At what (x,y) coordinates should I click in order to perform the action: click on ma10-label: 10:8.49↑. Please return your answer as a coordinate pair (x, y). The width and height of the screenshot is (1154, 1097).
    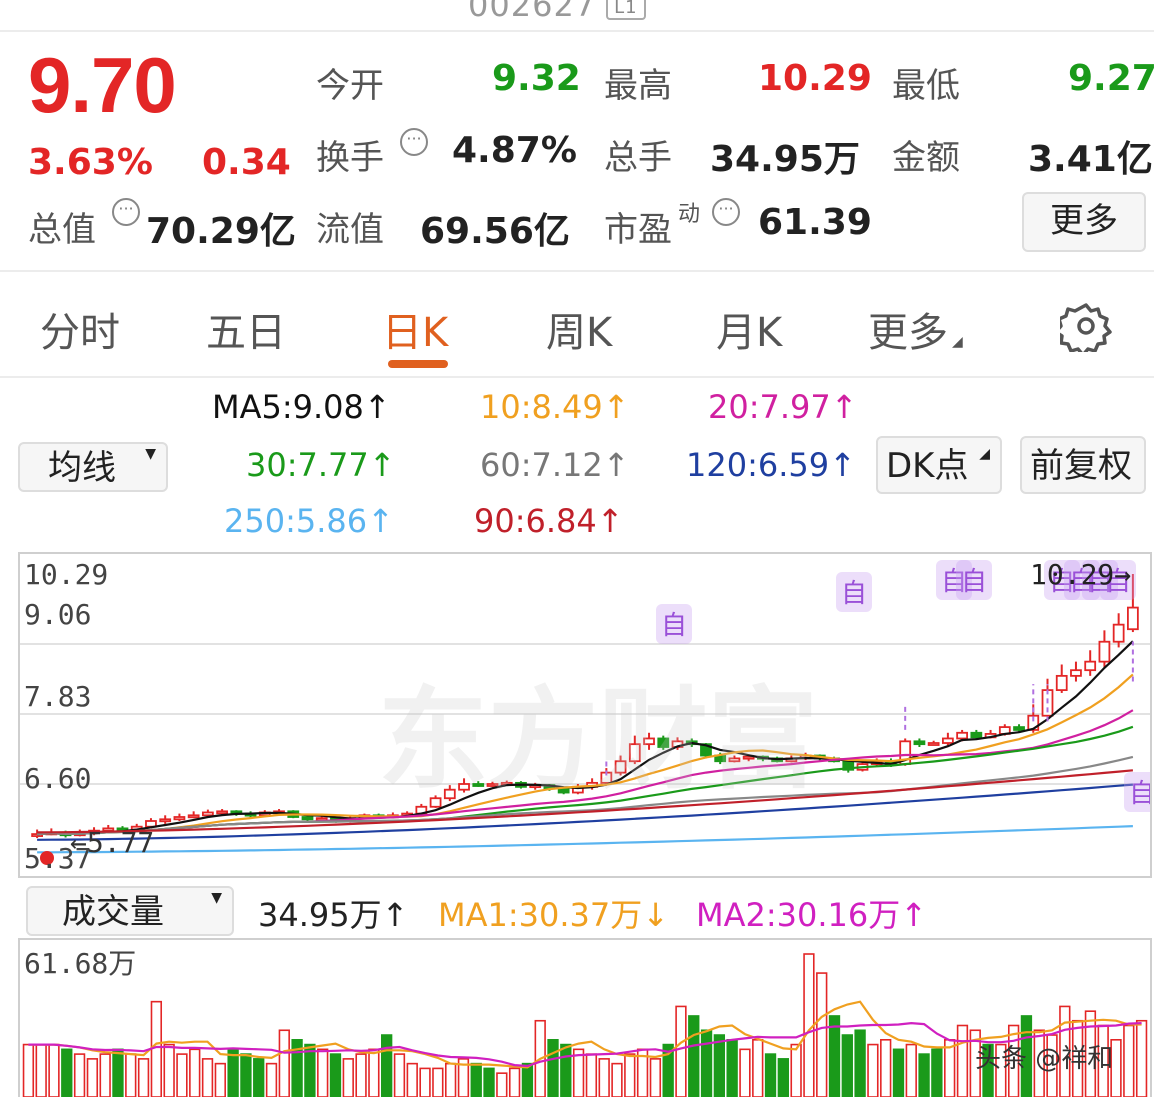
    Looking at the image, I should click on (555, 407).